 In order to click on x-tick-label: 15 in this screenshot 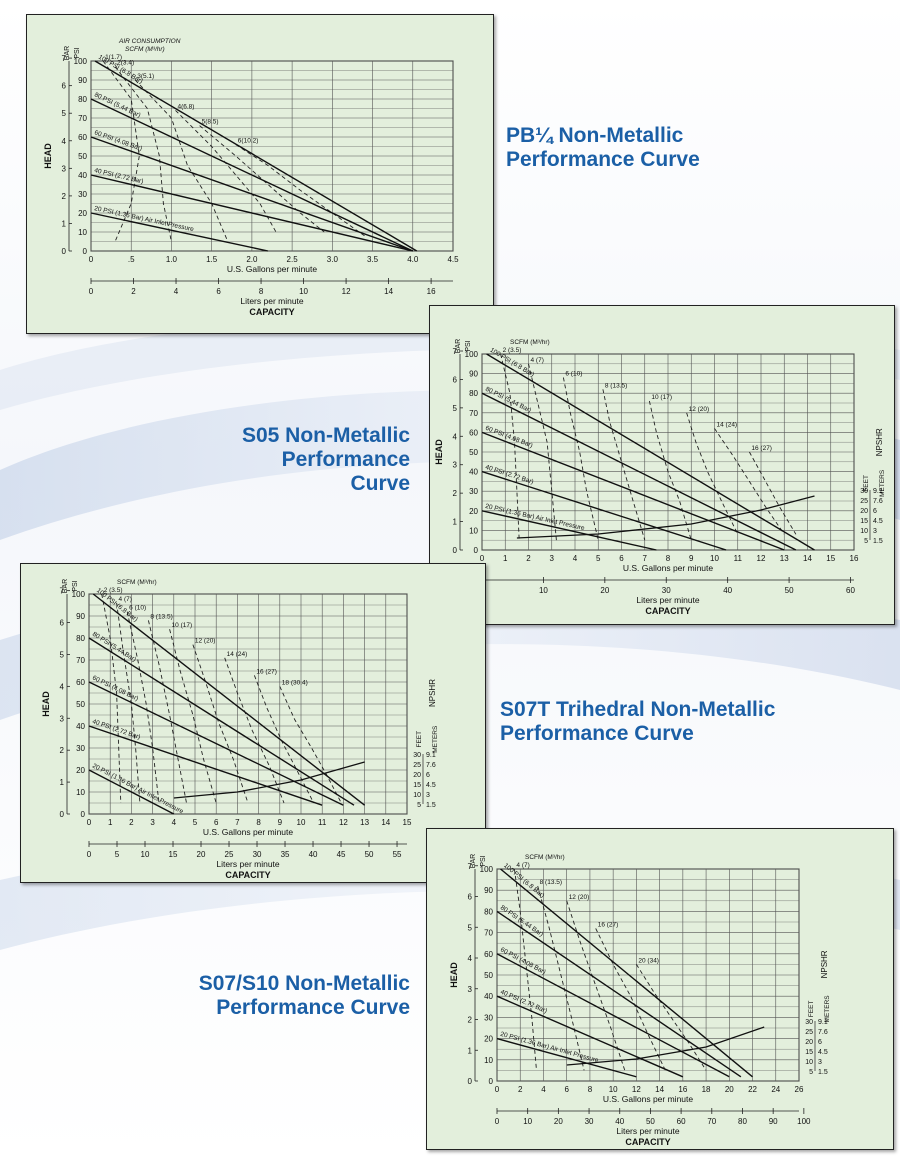, I will do `click(407, 822)`.